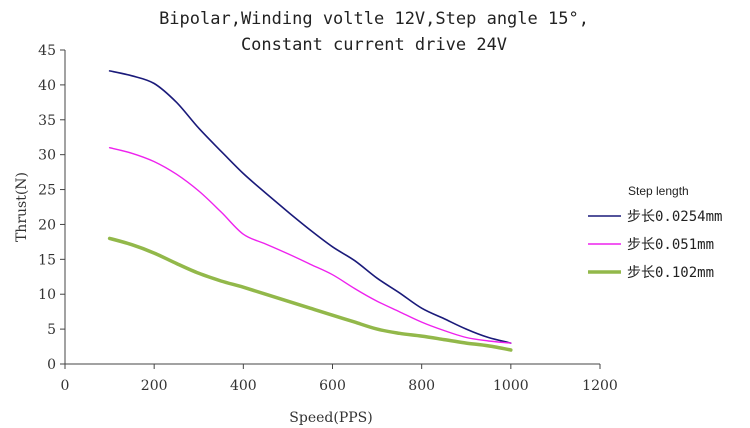 The width and height of the screenshot is (750, 428). Describe the element at coordinates (22, 207) in the screenshot. I see `y-axis-label: Thrust(N)` at that location.